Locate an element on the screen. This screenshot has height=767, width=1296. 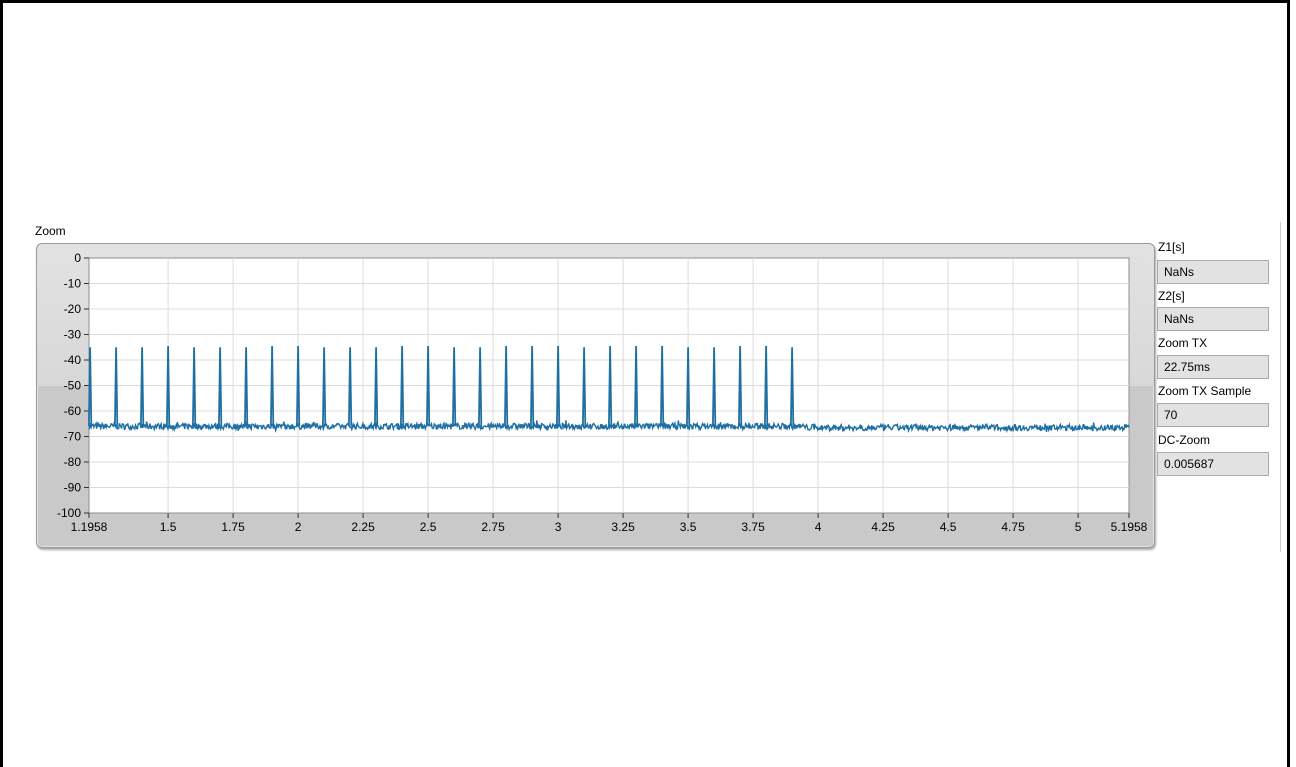
y-tick-label: -40 is located at coordinates (73, 360).